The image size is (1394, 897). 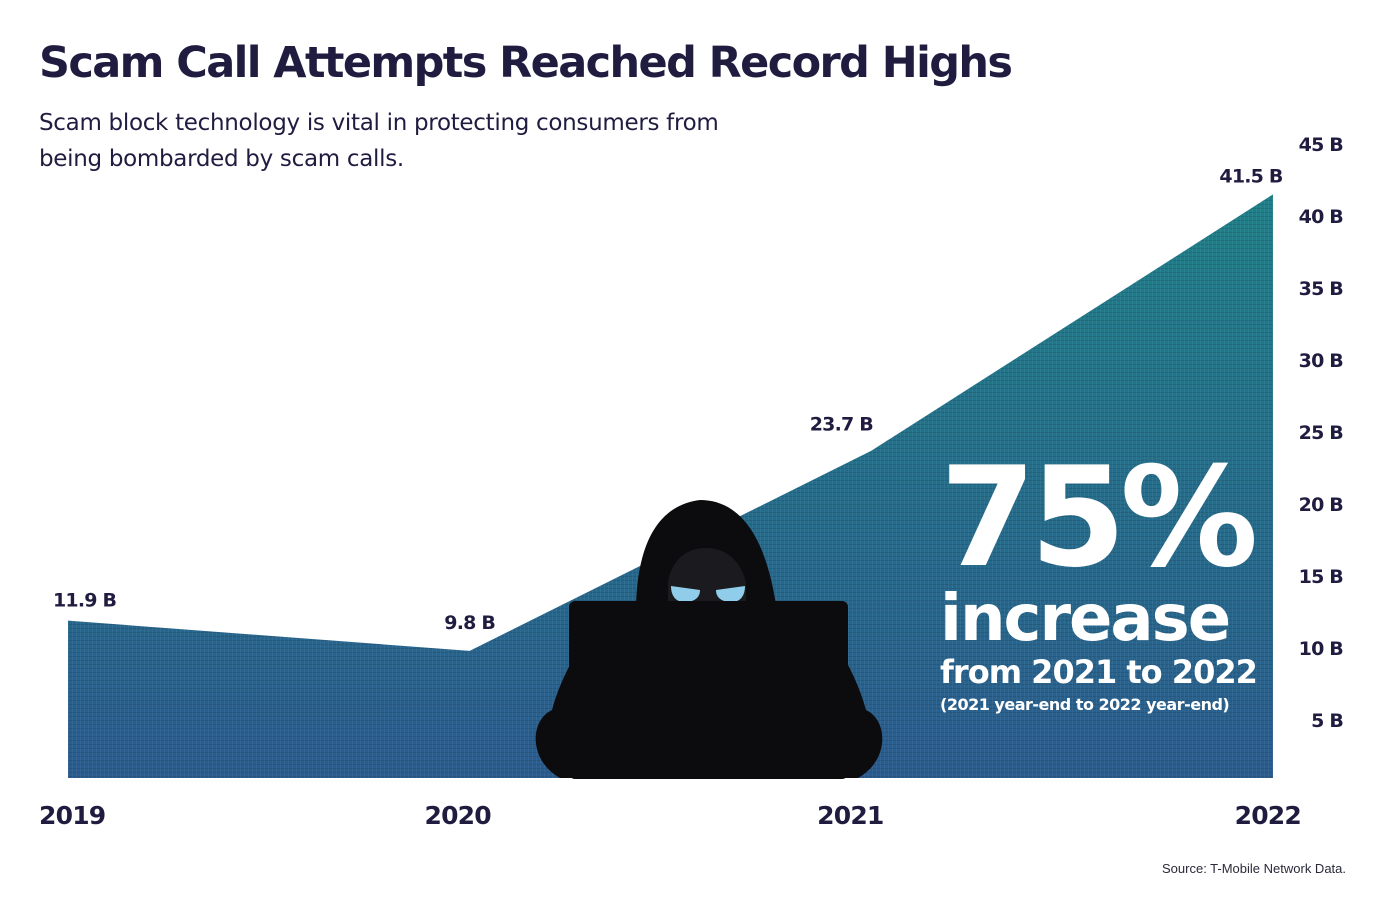 I want to click on data-label-2020: 9.8 B, so click(x=469, y=623).